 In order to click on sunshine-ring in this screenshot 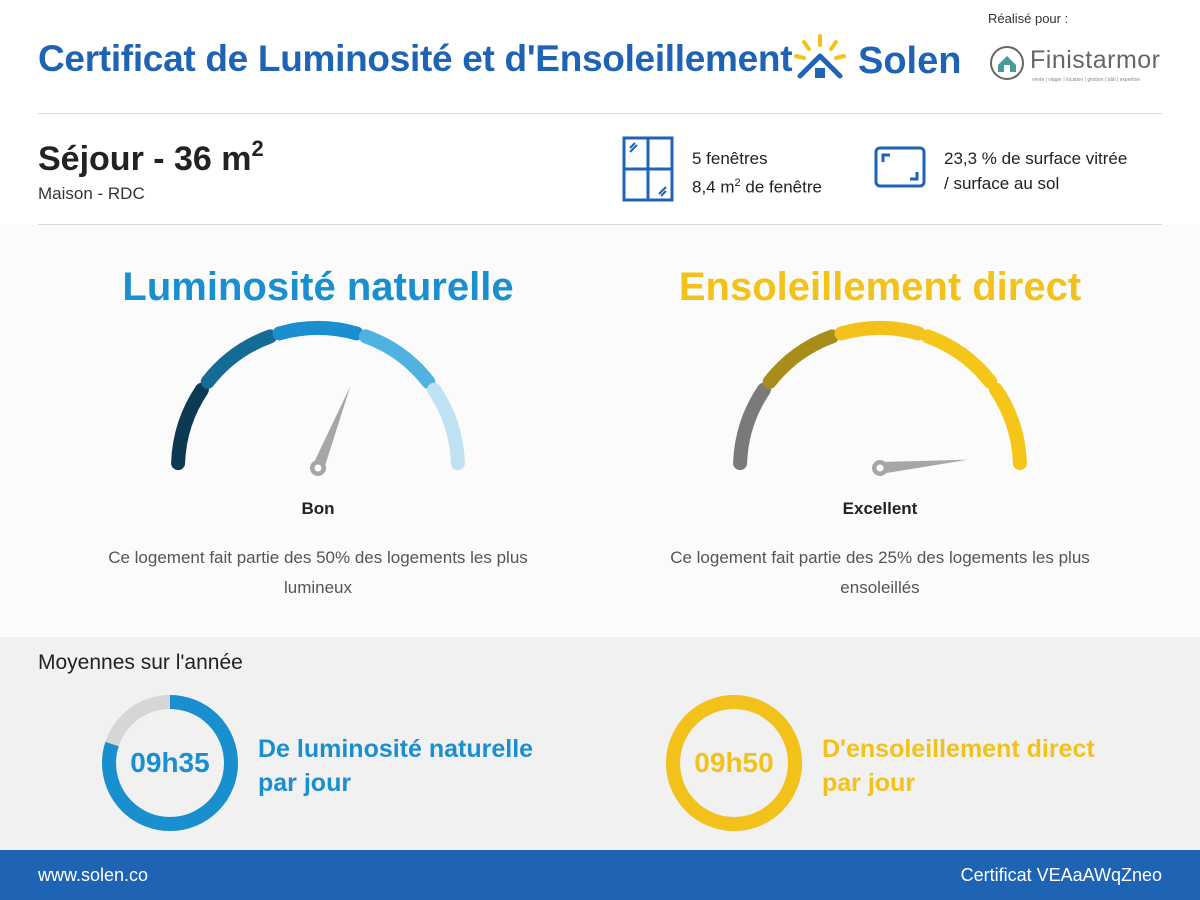, I will do `click(734, 763)`.